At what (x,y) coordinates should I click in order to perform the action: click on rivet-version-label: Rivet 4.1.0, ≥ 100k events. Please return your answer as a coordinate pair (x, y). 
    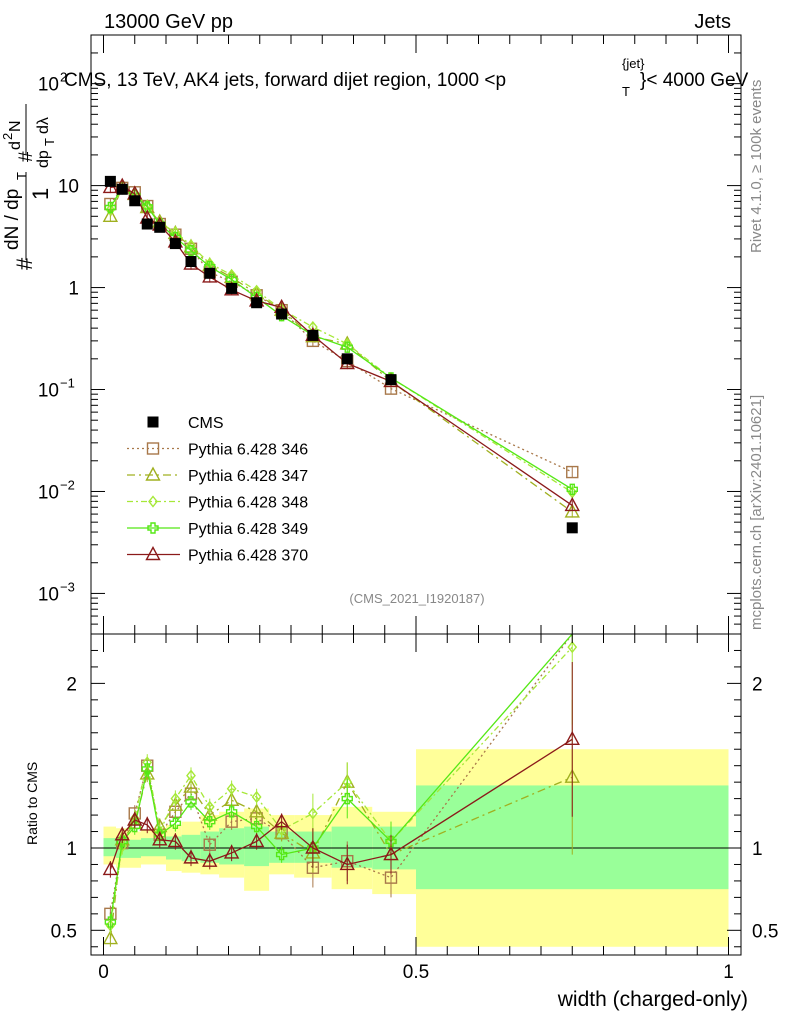
    Looking at the image, I should click on (756, 166).